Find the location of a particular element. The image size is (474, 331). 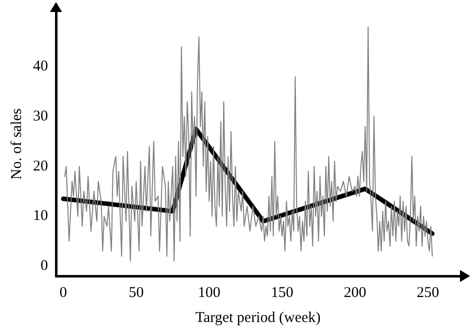

y-tick-label: 10 is located at coordinates (40, 216).